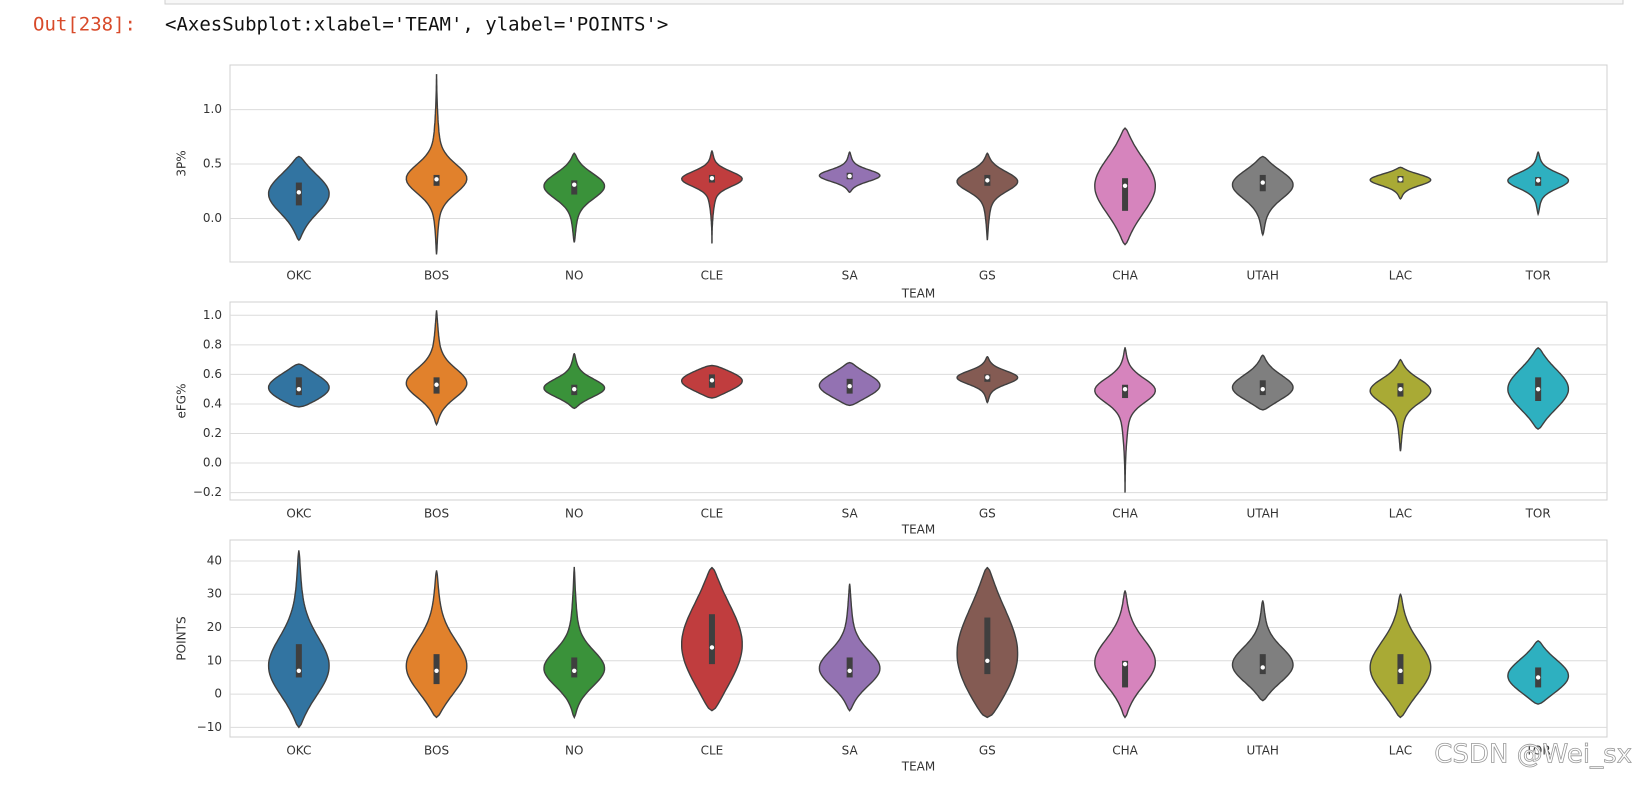  I want to click on y-tick-label: 20, so click(214, 627).